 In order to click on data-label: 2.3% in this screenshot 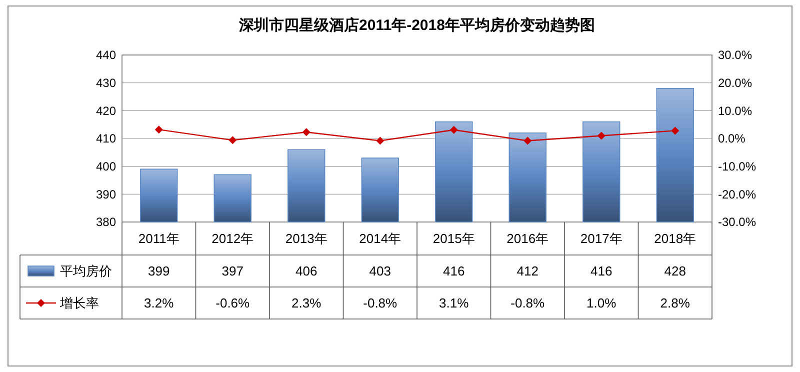, I will do `click(307, 303)`.